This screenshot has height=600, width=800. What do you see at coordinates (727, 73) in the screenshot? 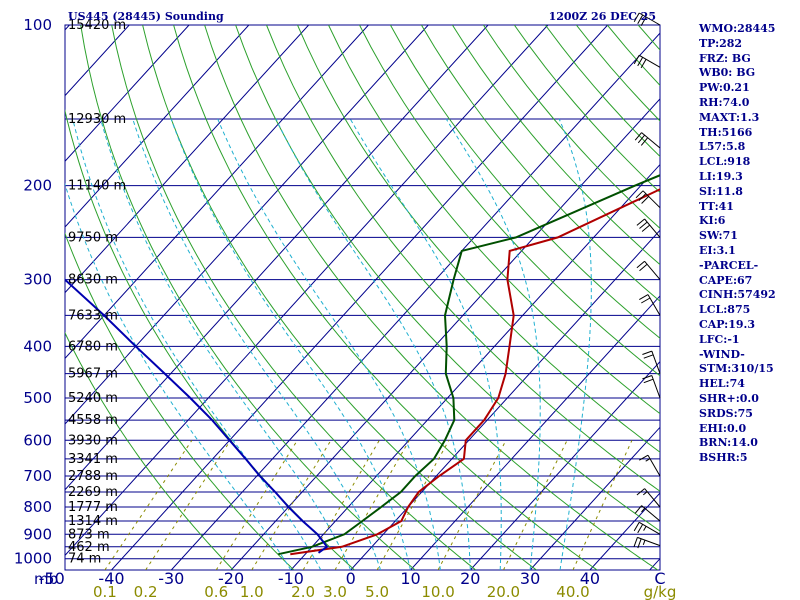
I see `index-item: WB0: BG` at bounding box center [727, 73].